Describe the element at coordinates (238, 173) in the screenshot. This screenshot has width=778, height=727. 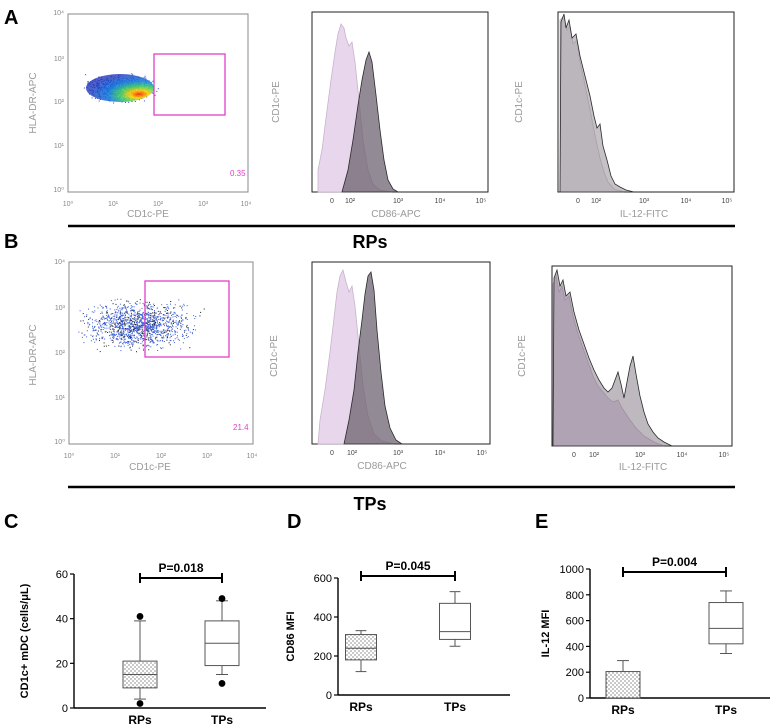
I see `gate-percent: 0.35` at that location.